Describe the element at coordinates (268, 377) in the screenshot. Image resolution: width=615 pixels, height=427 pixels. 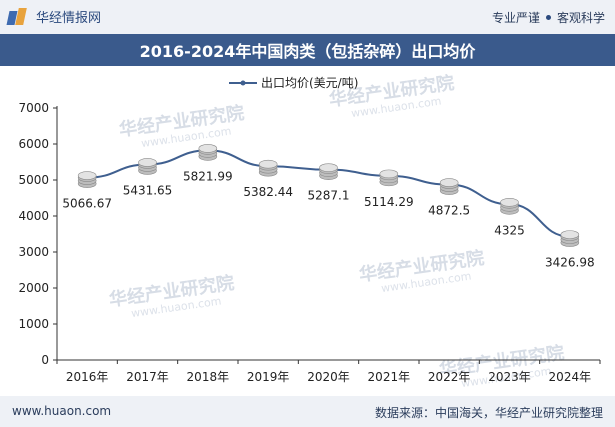
I see `x-tick-label: 2019年` at that location.